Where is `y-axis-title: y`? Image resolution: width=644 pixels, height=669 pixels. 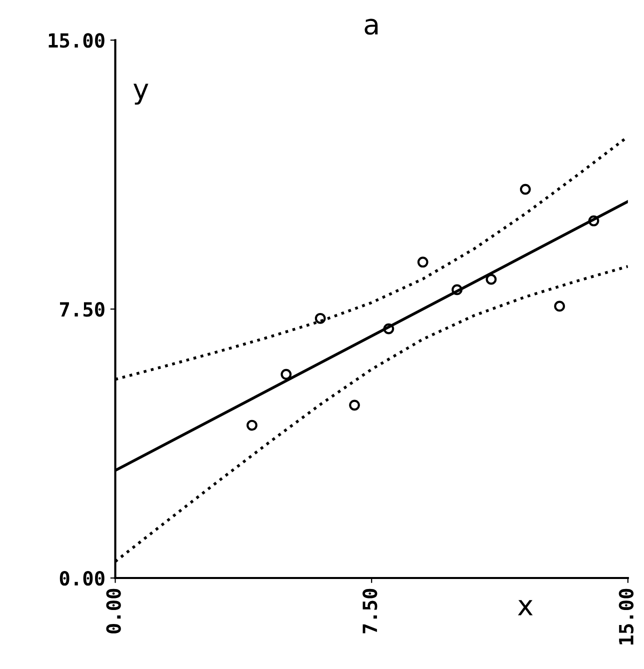 y-axis-title: y is located at coordinates (141, 94).